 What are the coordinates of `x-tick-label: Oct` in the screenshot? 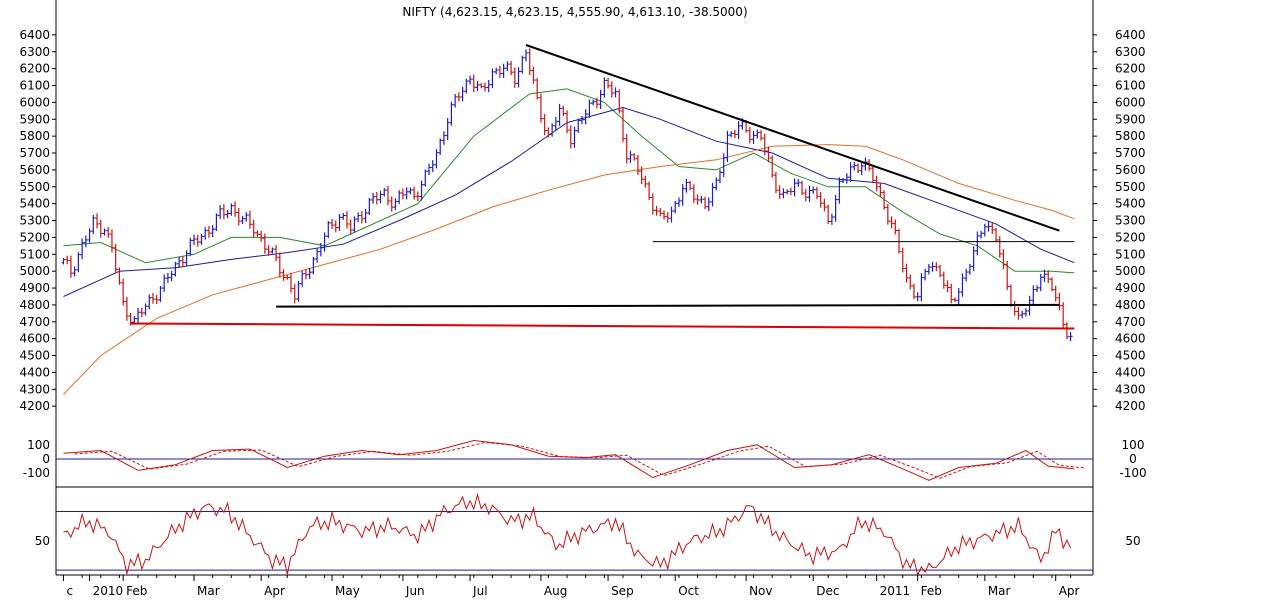 It's located at (688, 591).